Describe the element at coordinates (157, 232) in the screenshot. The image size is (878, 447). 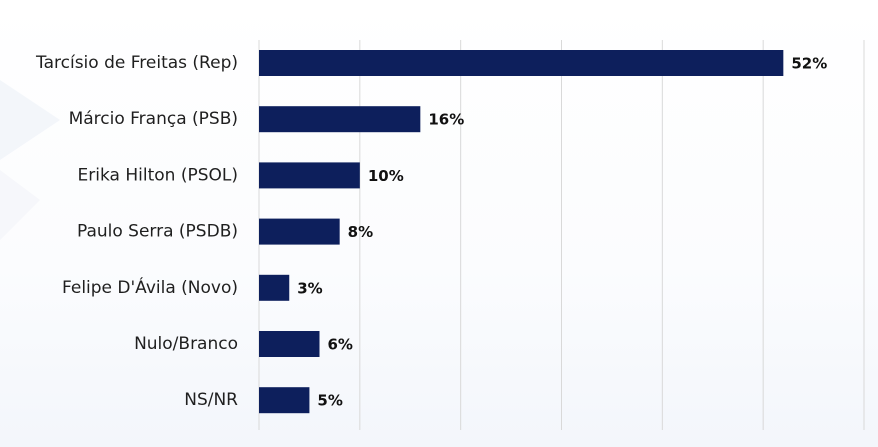
I see `category-label-3: Paulo Serra (PSDB)` at that location.